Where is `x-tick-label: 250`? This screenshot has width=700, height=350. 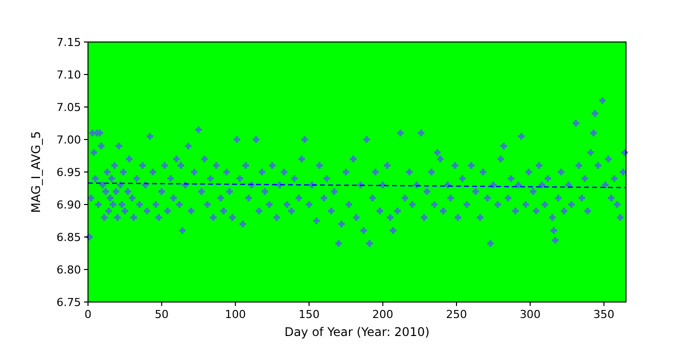 x-tick-label: 250 is located at coordinates (456, 314).